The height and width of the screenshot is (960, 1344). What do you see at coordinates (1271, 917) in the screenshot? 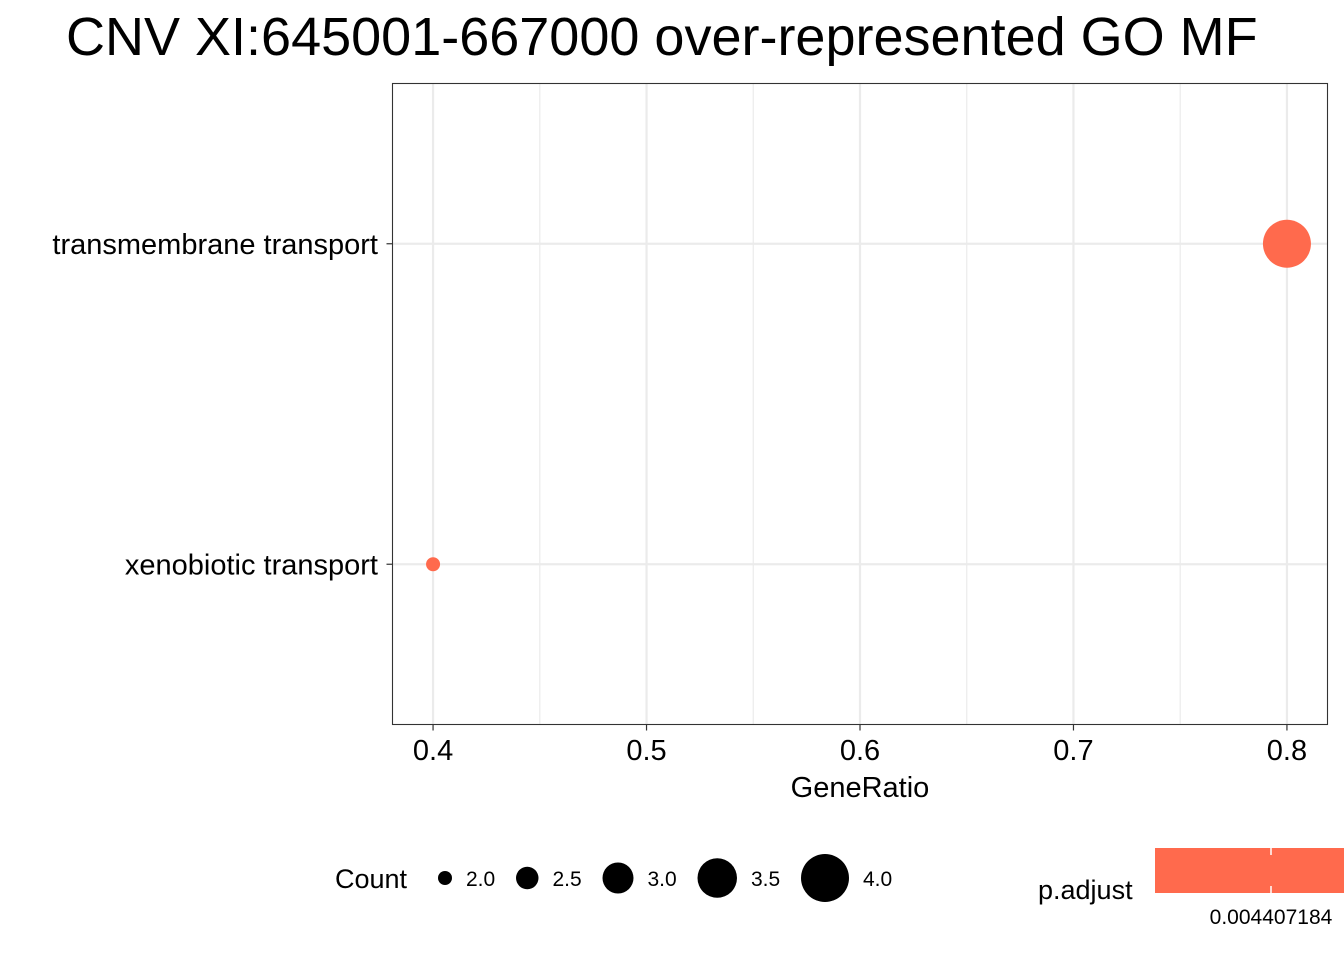
I see `color-legend-label: 0.004407184` at bounding box center [1271, 917].